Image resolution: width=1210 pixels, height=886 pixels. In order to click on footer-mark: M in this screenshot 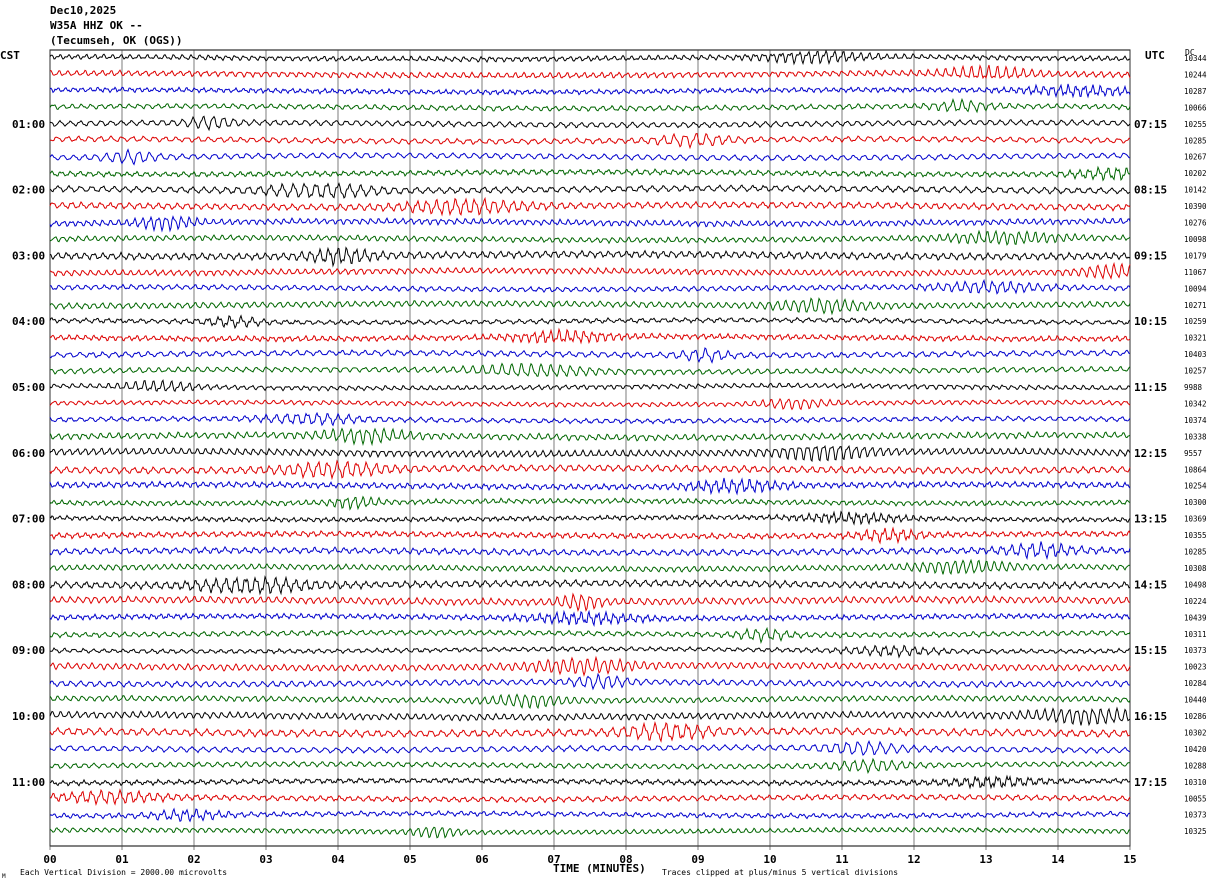, I will do `click(4, 876)`.